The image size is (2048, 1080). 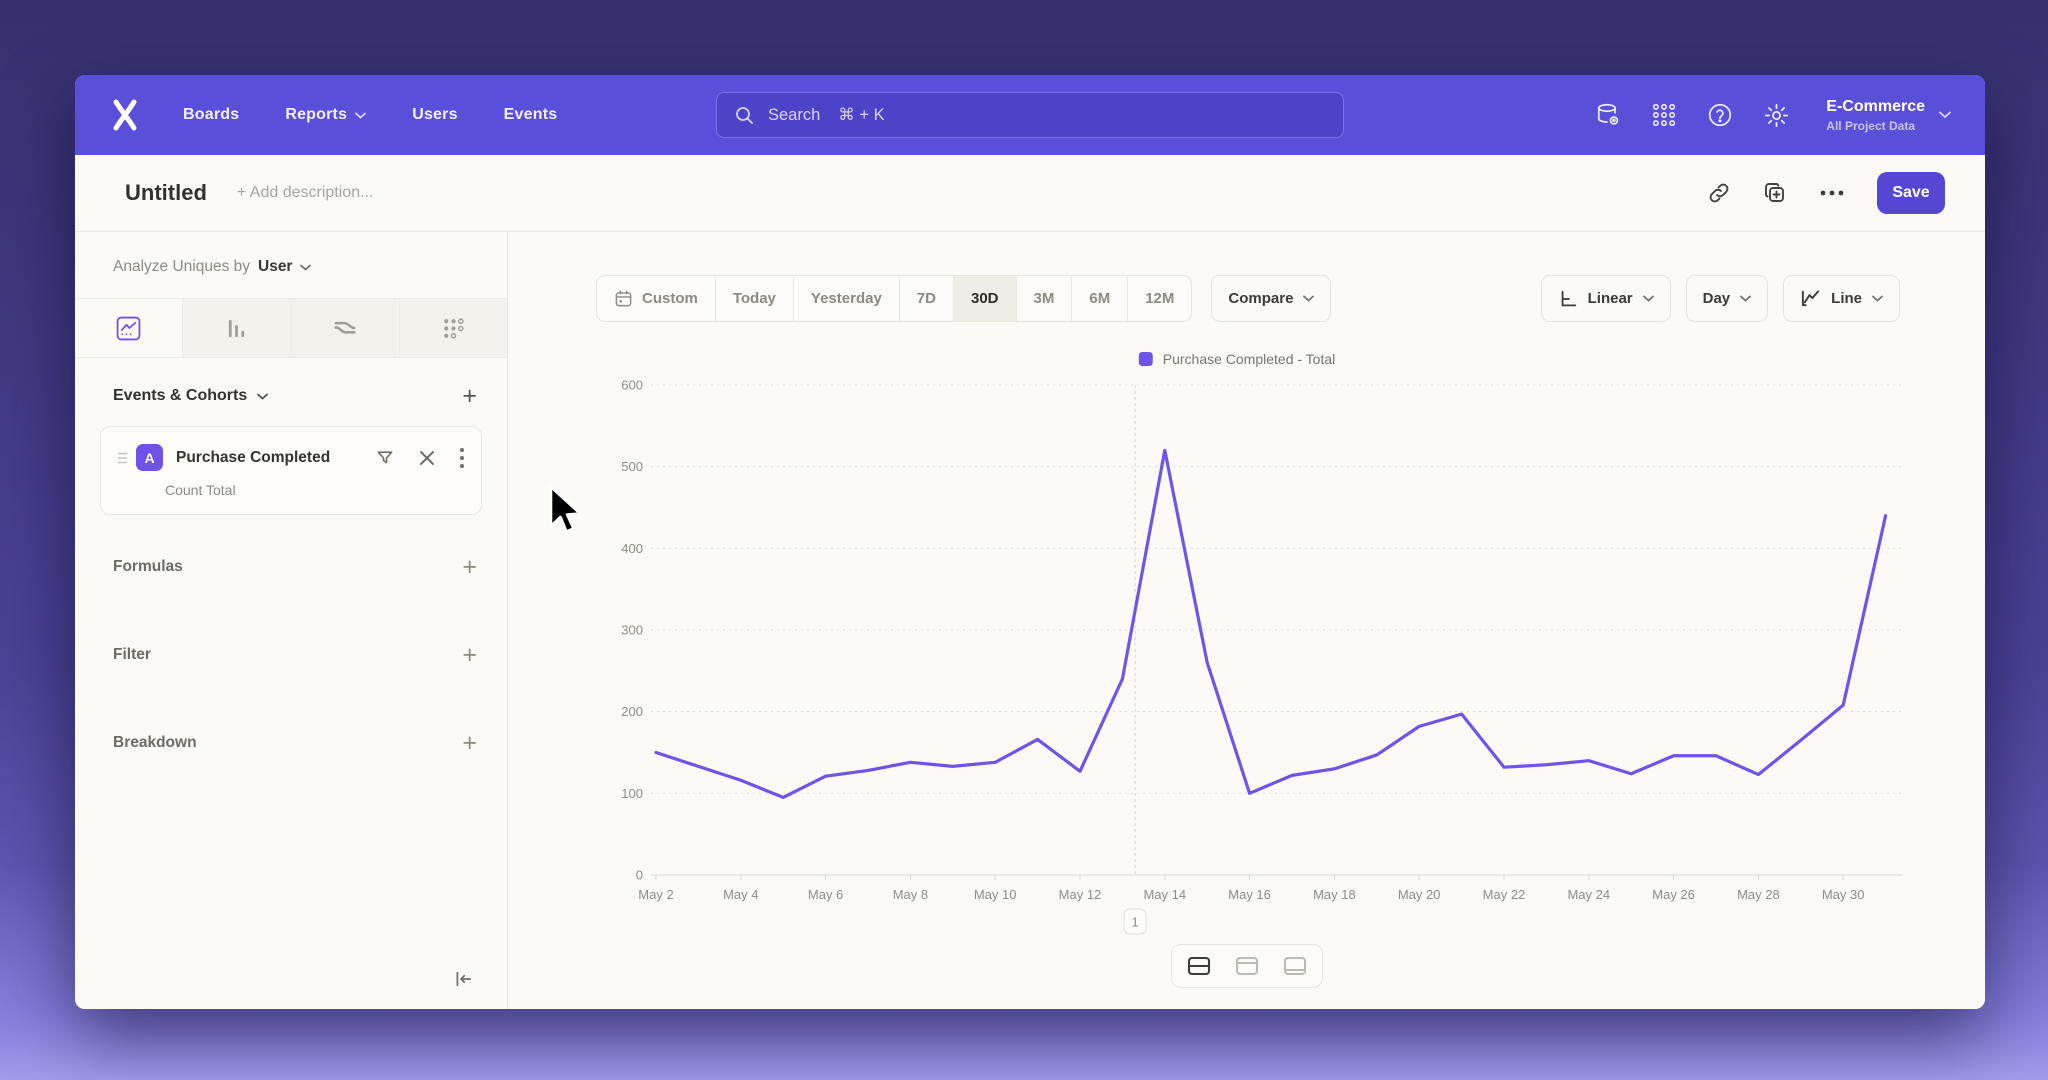 What do you see at coordinates (275, 266) in the screenshot?
I see `analyze-value-dropdown: User` at bounding box center [275, 266].